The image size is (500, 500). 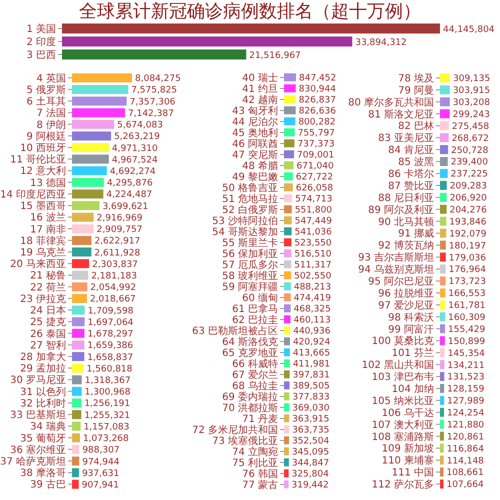 I want to click on data-label: 468,325, so click(x=312, y=309).